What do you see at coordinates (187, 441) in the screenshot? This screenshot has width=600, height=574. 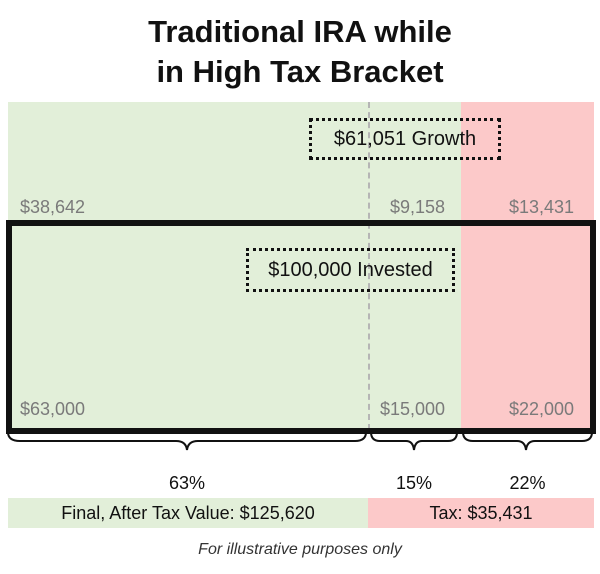 I see `brace-after-tax` at bounding box center [187, 441].